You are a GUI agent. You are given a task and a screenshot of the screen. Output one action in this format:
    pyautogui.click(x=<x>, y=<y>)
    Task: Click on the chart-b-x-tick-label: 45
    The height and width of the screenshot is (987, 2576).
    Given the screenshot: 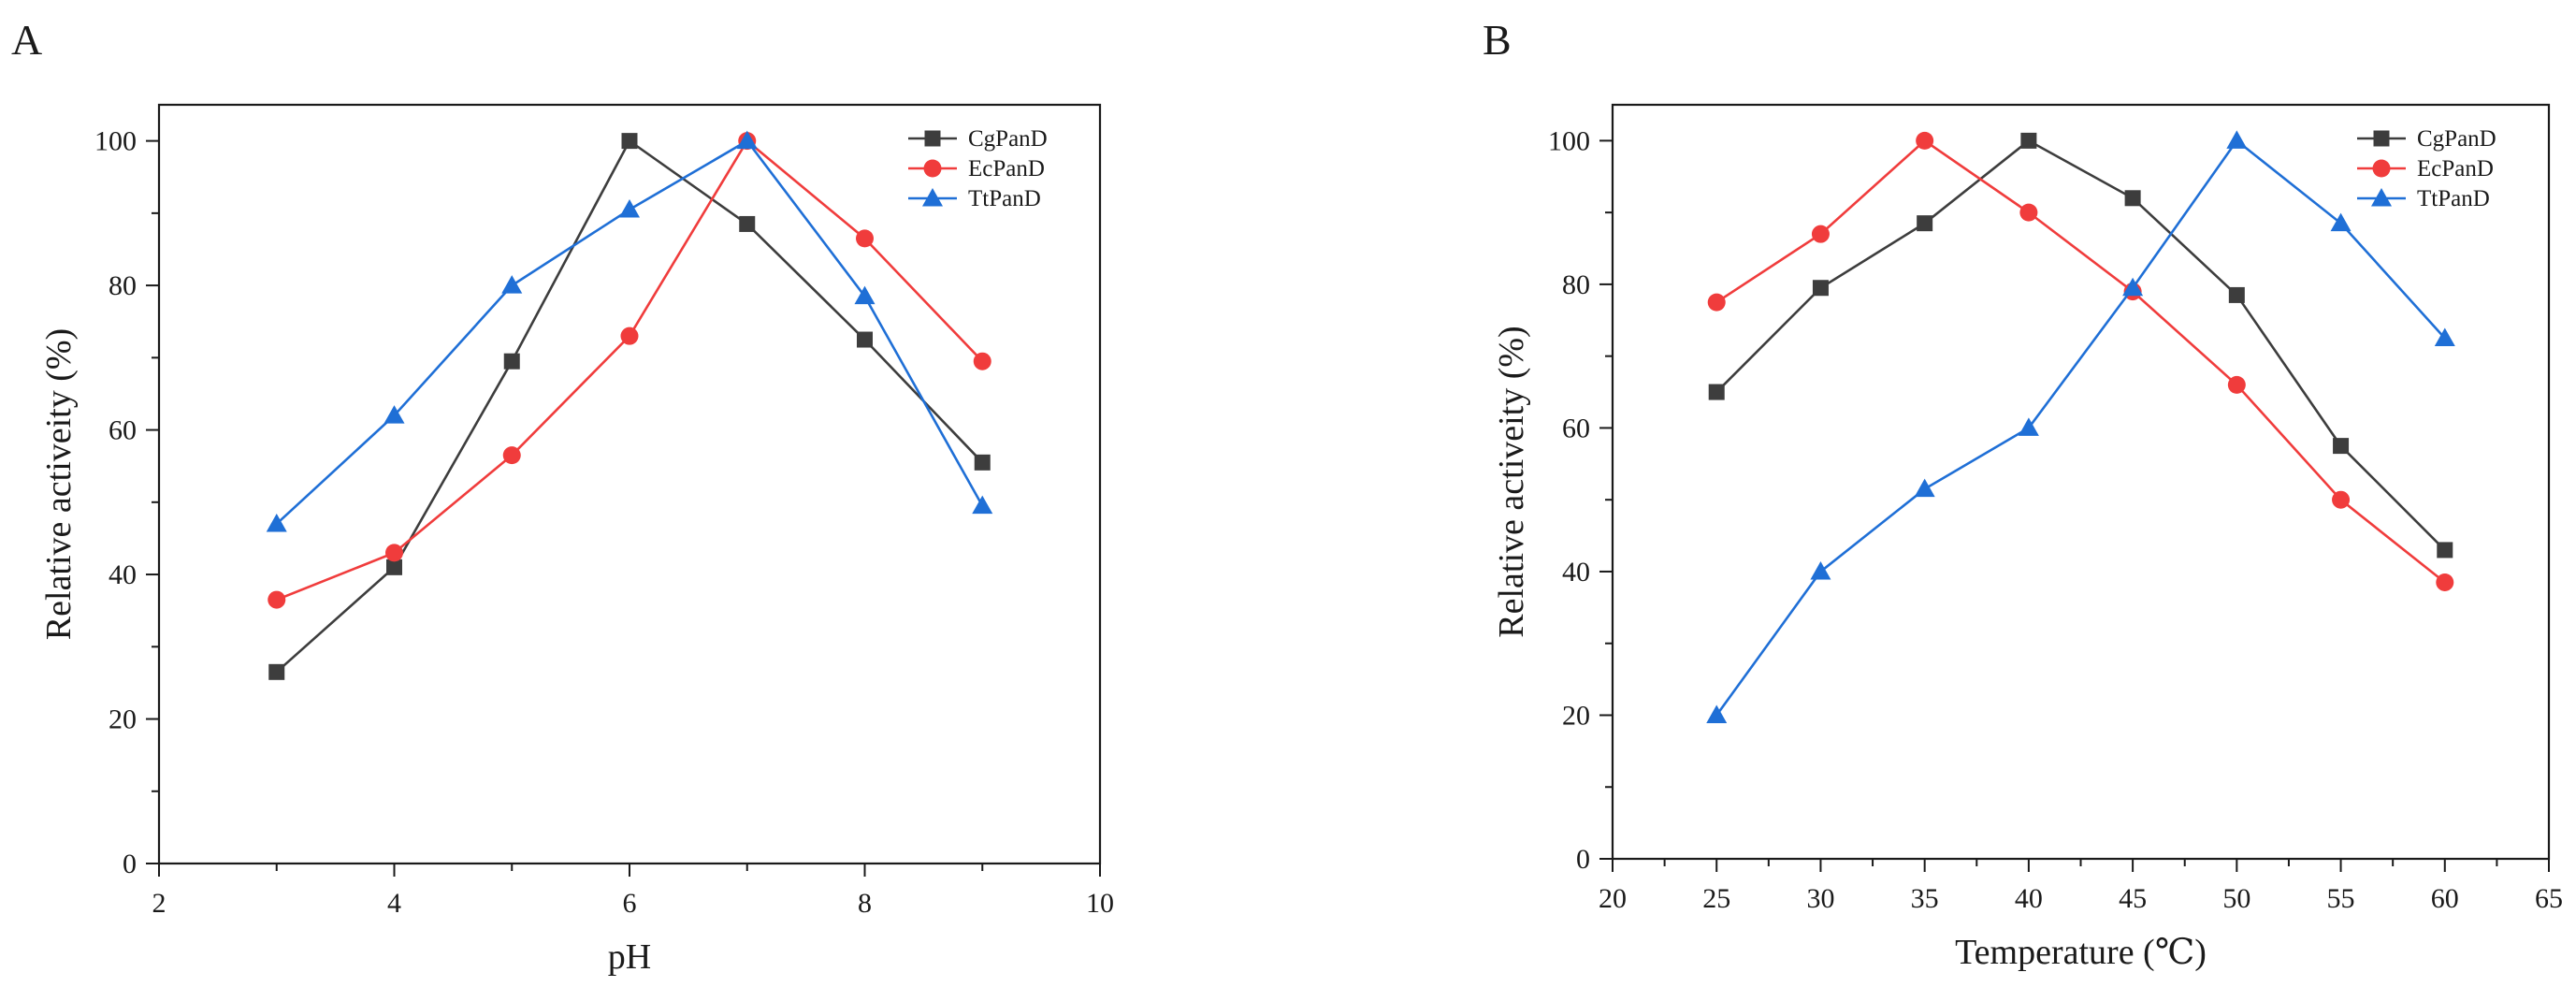 What is the action you would take?
    pyautogui.click(x=2133, y=898)
    